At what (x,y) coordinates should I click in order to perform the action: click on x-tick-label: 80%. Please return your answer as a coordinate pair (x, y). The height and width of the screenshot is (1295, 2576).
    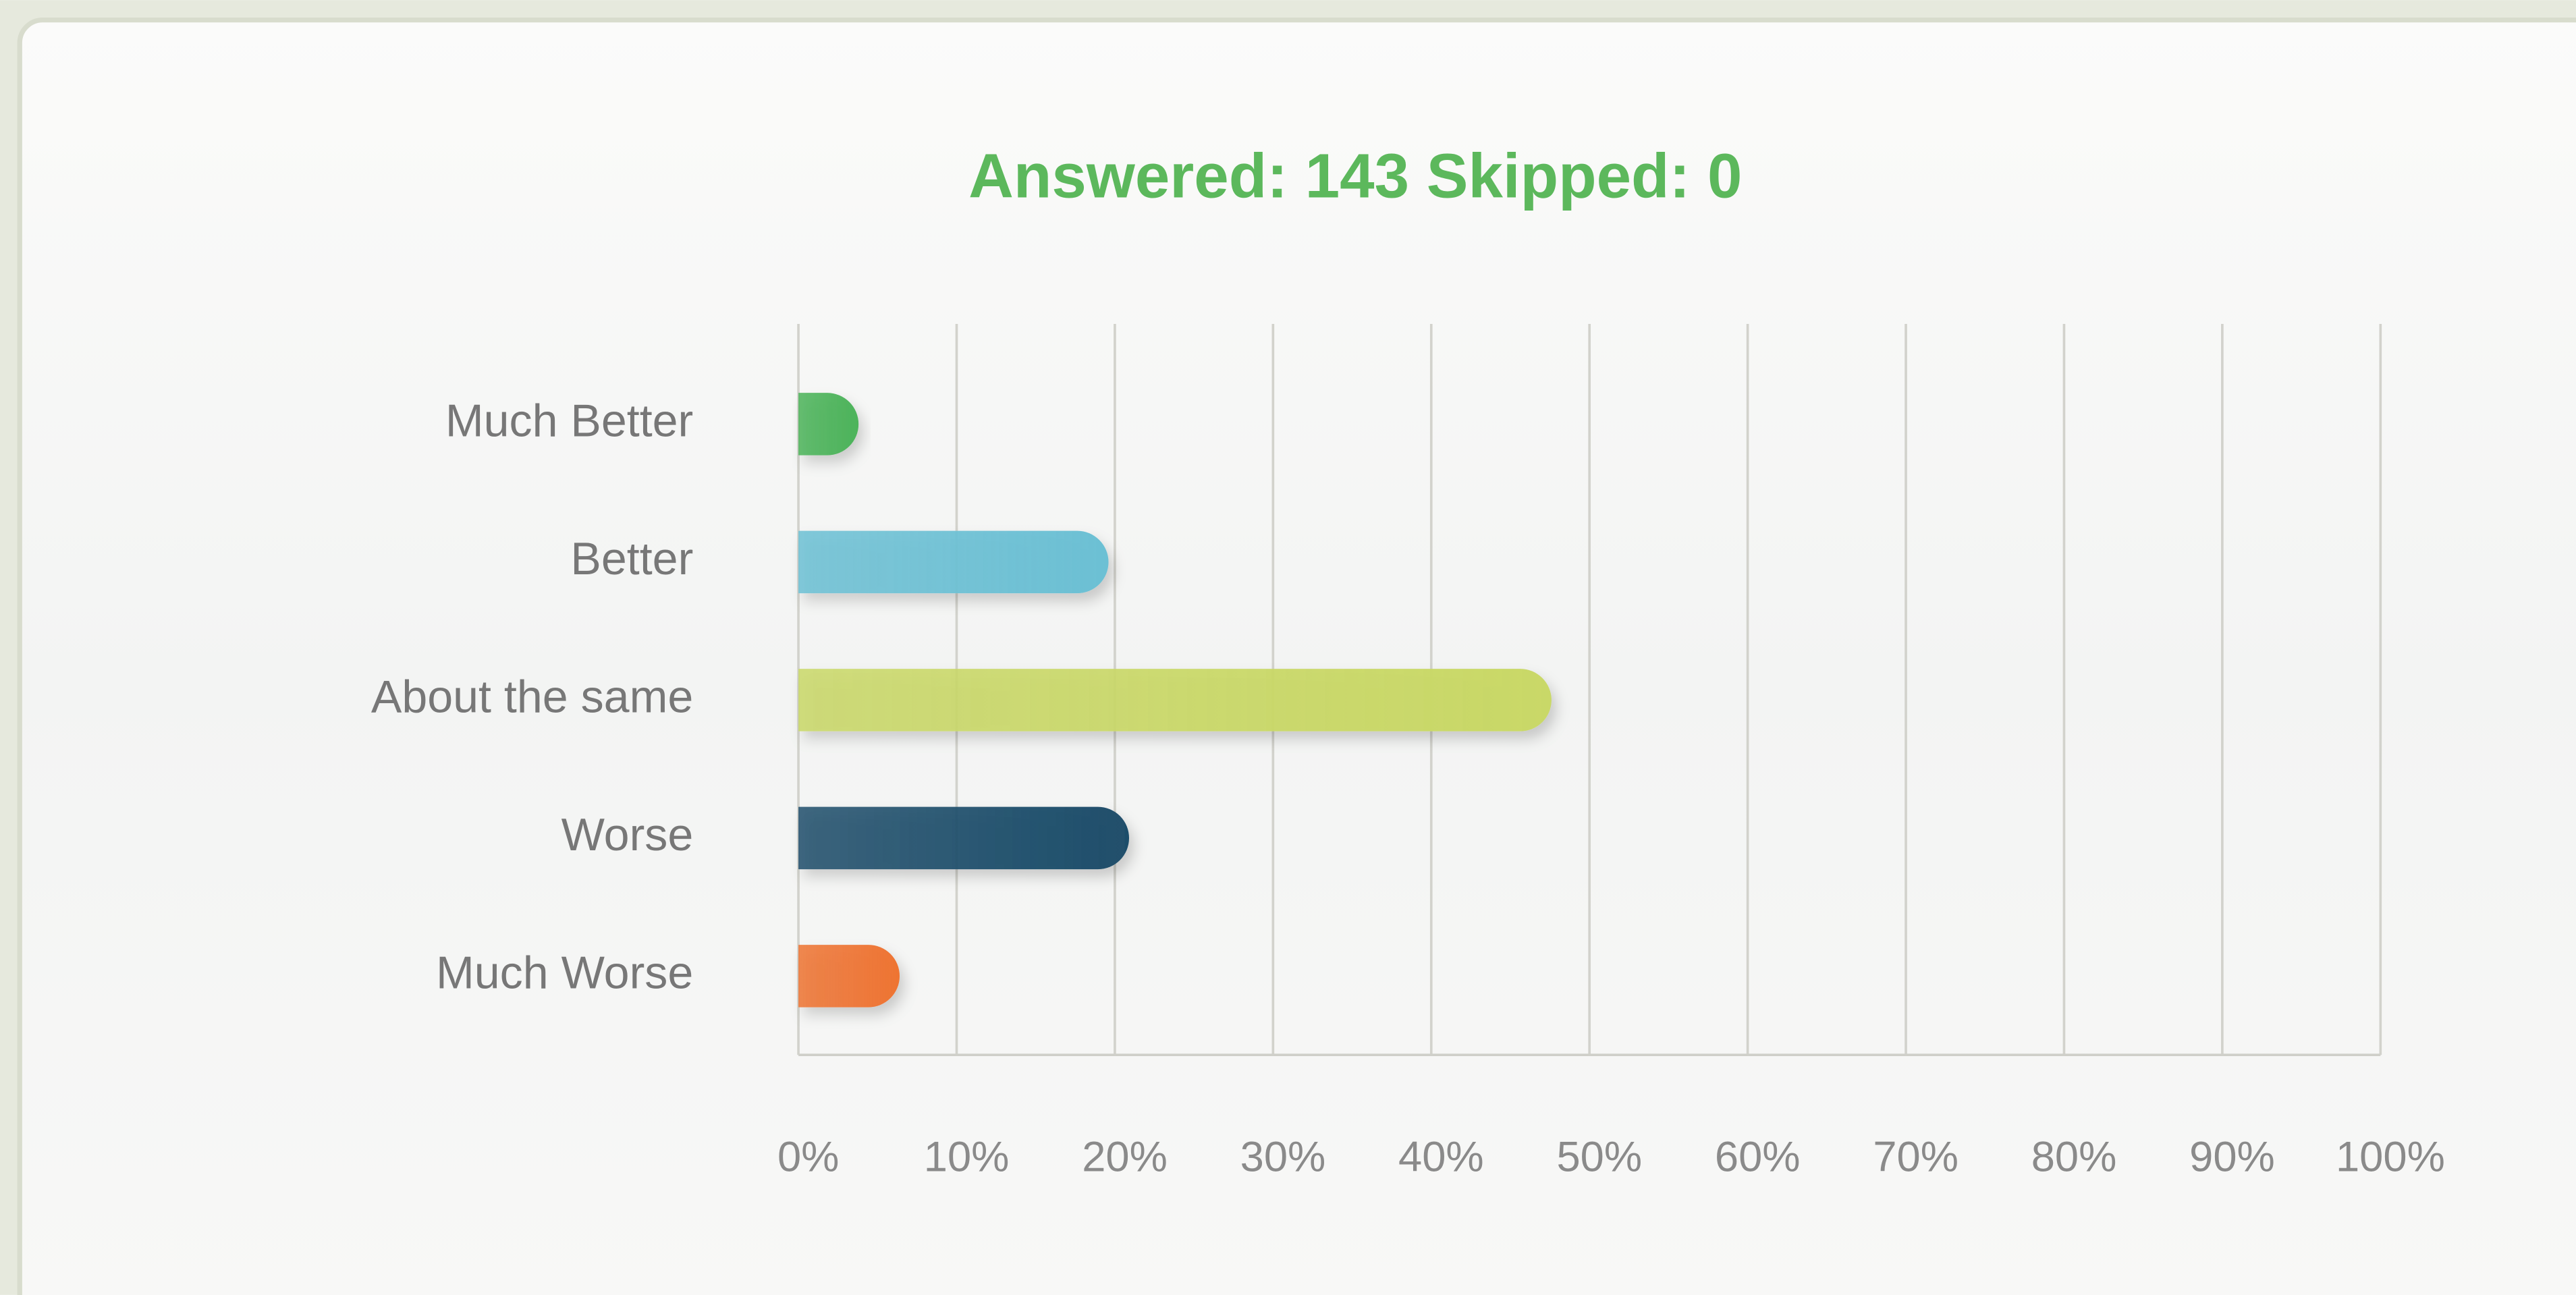
    Looking at the image, I should click on (2074, 1157).